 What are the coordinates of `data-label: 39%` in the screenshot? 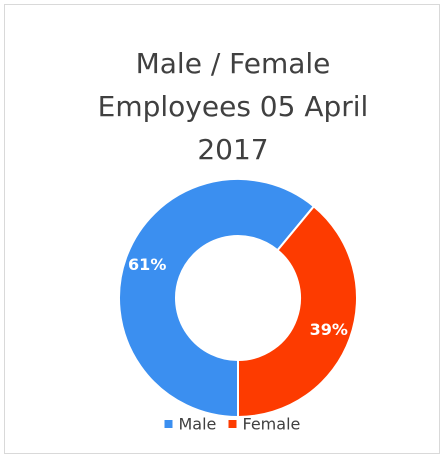 It's located at (329, 329).